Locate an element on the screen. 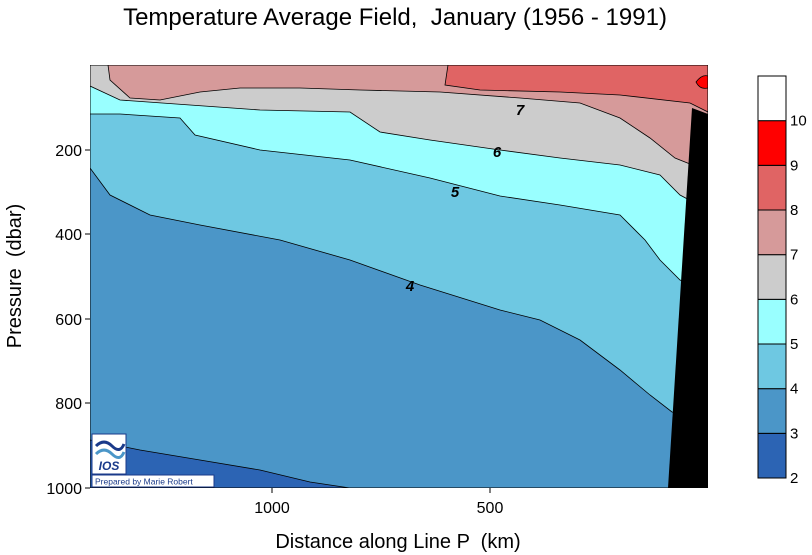 The height and width of the screenshot is (555, 812). x-axis-label: Distance along Line P (km) is located at coordinates (397, 542).